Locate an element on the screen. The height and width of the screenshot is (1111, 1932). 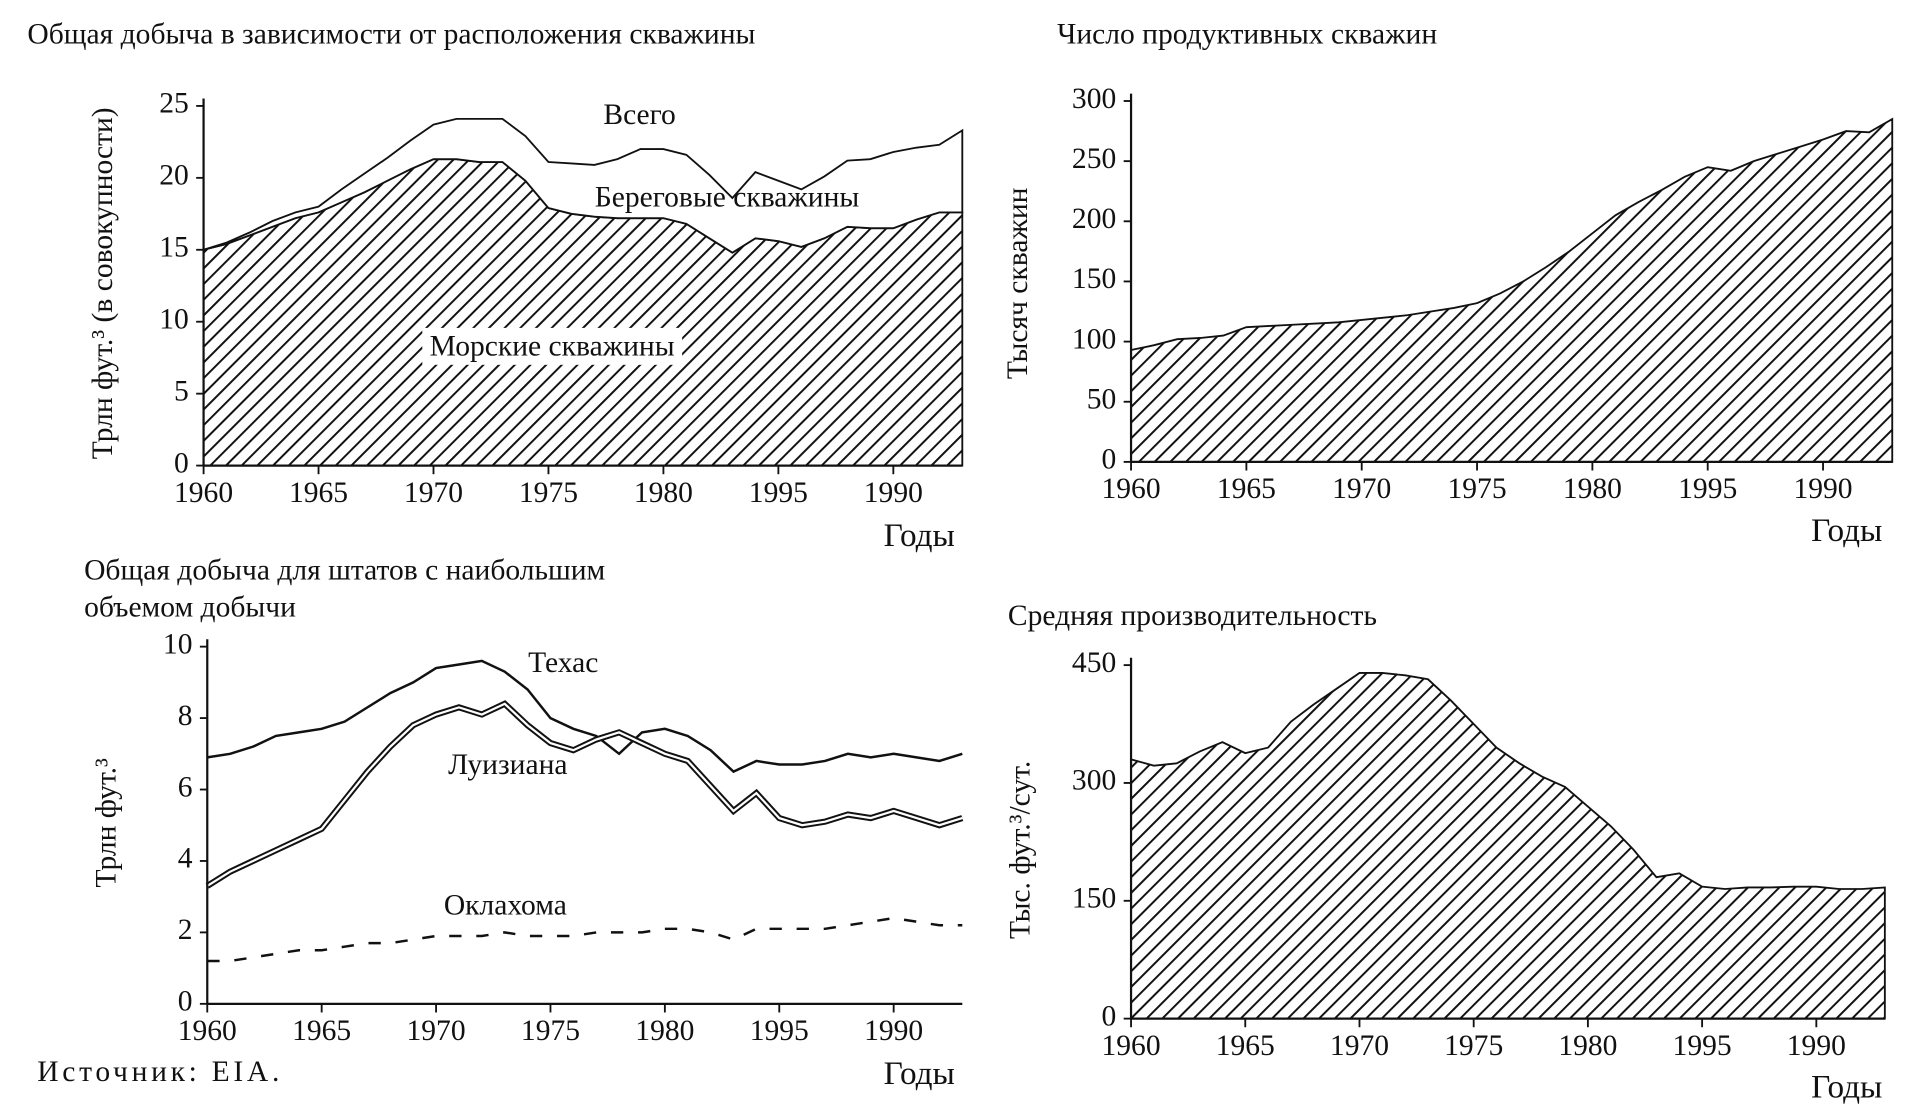
line-inner is located at coordinates (584, 794).